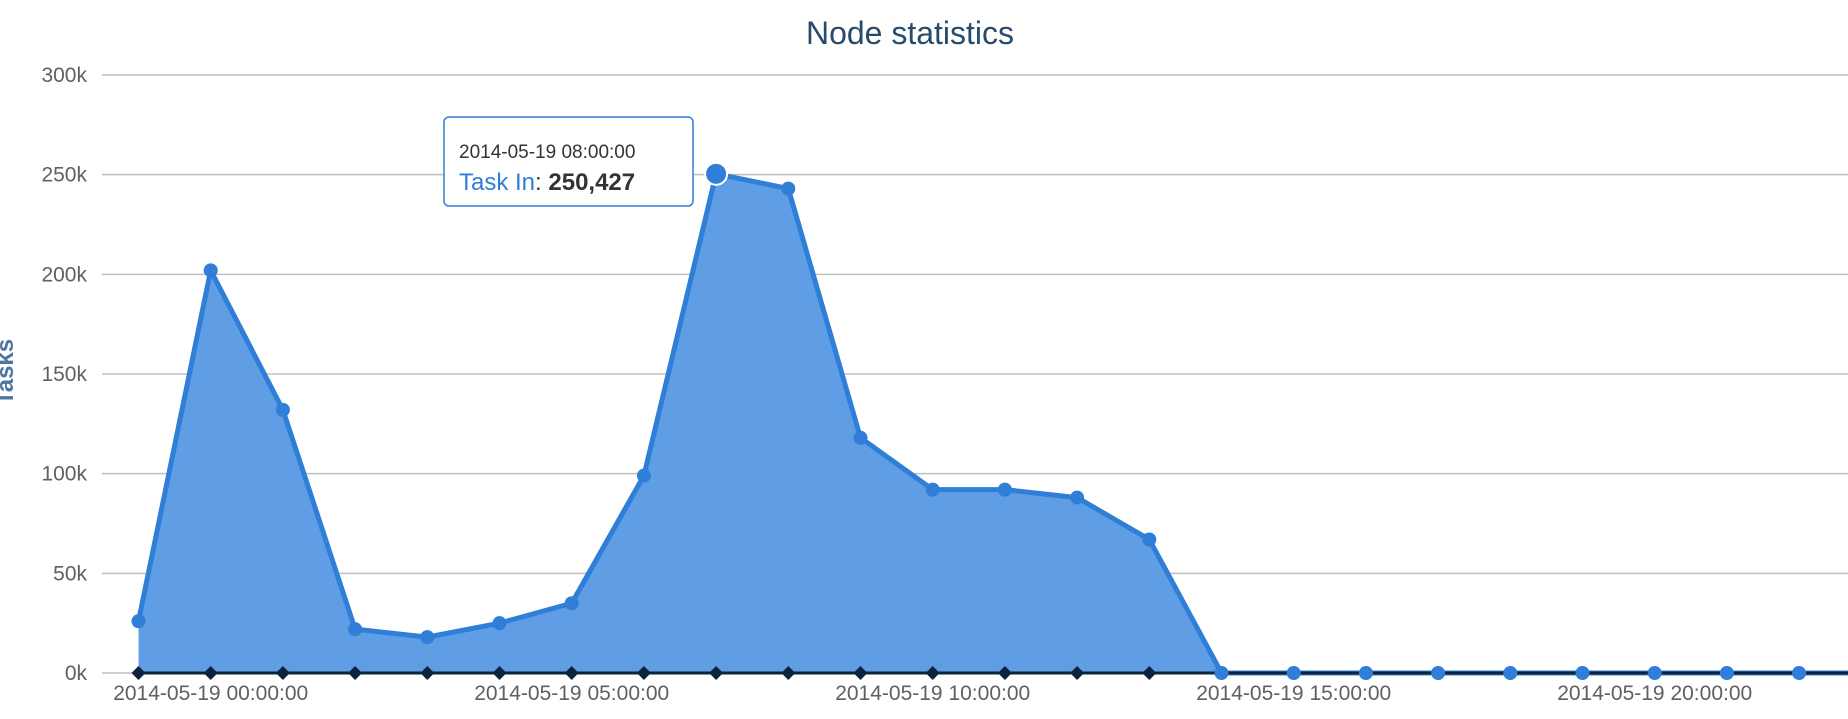 This screenshot has height=719, width=1848. Describe the element at coordinates (497, 182) in the screenshot. I see `tooltip-series-name: Task In` at that location.